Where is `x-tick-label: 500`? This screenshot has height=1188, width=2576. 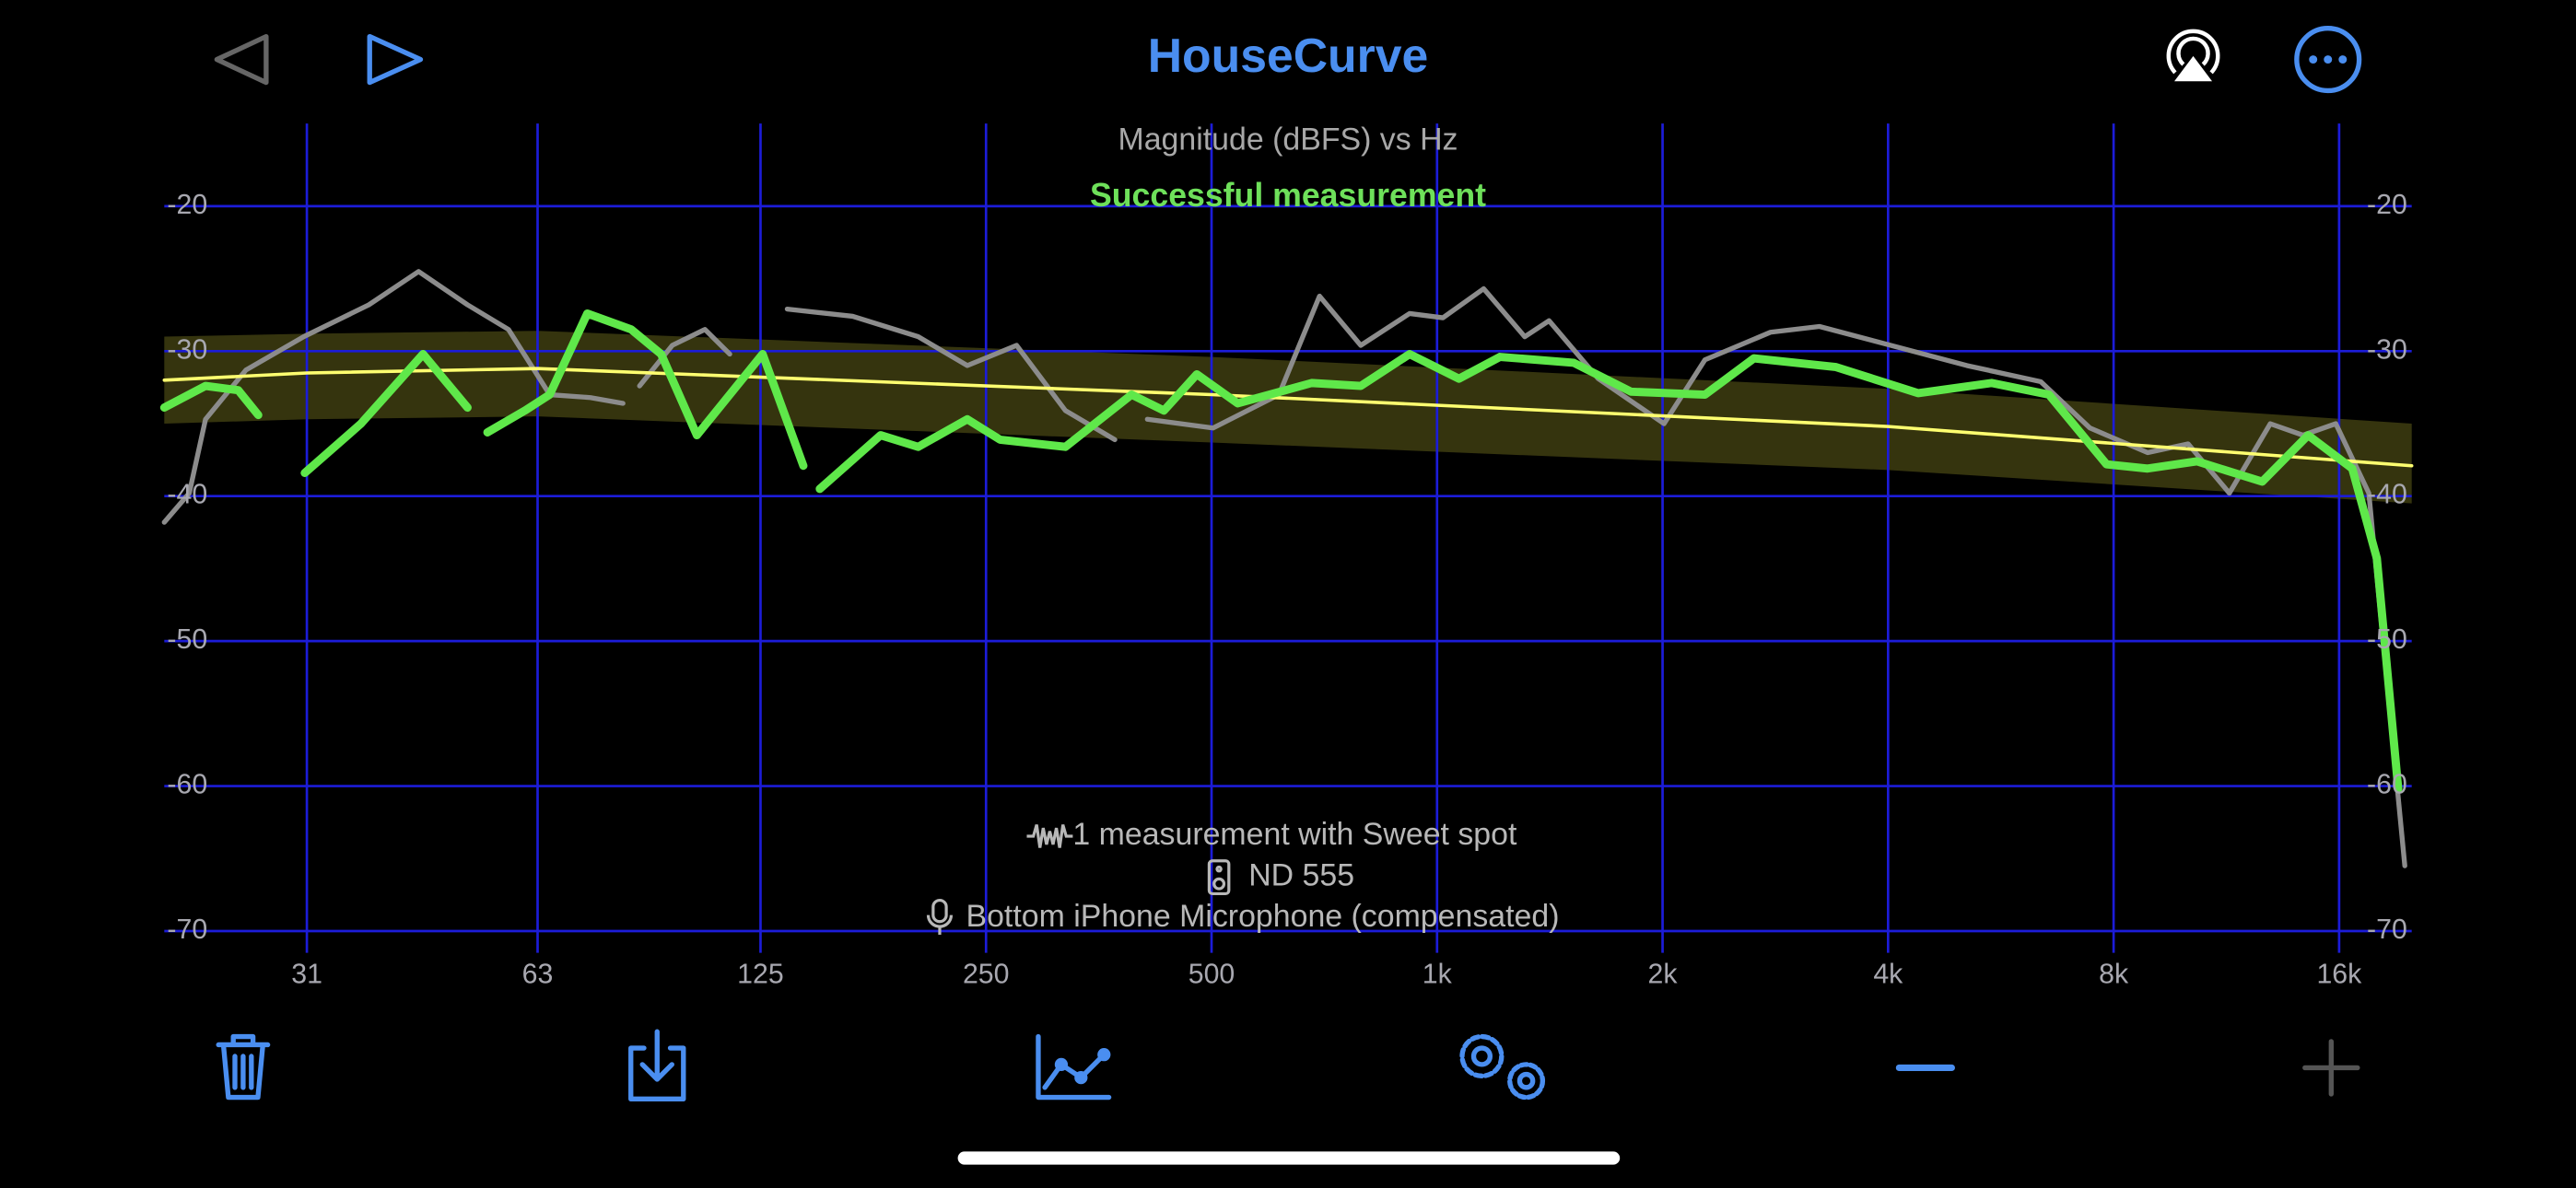 x-tick-label: 500 is located at coordinates (1211, 975).